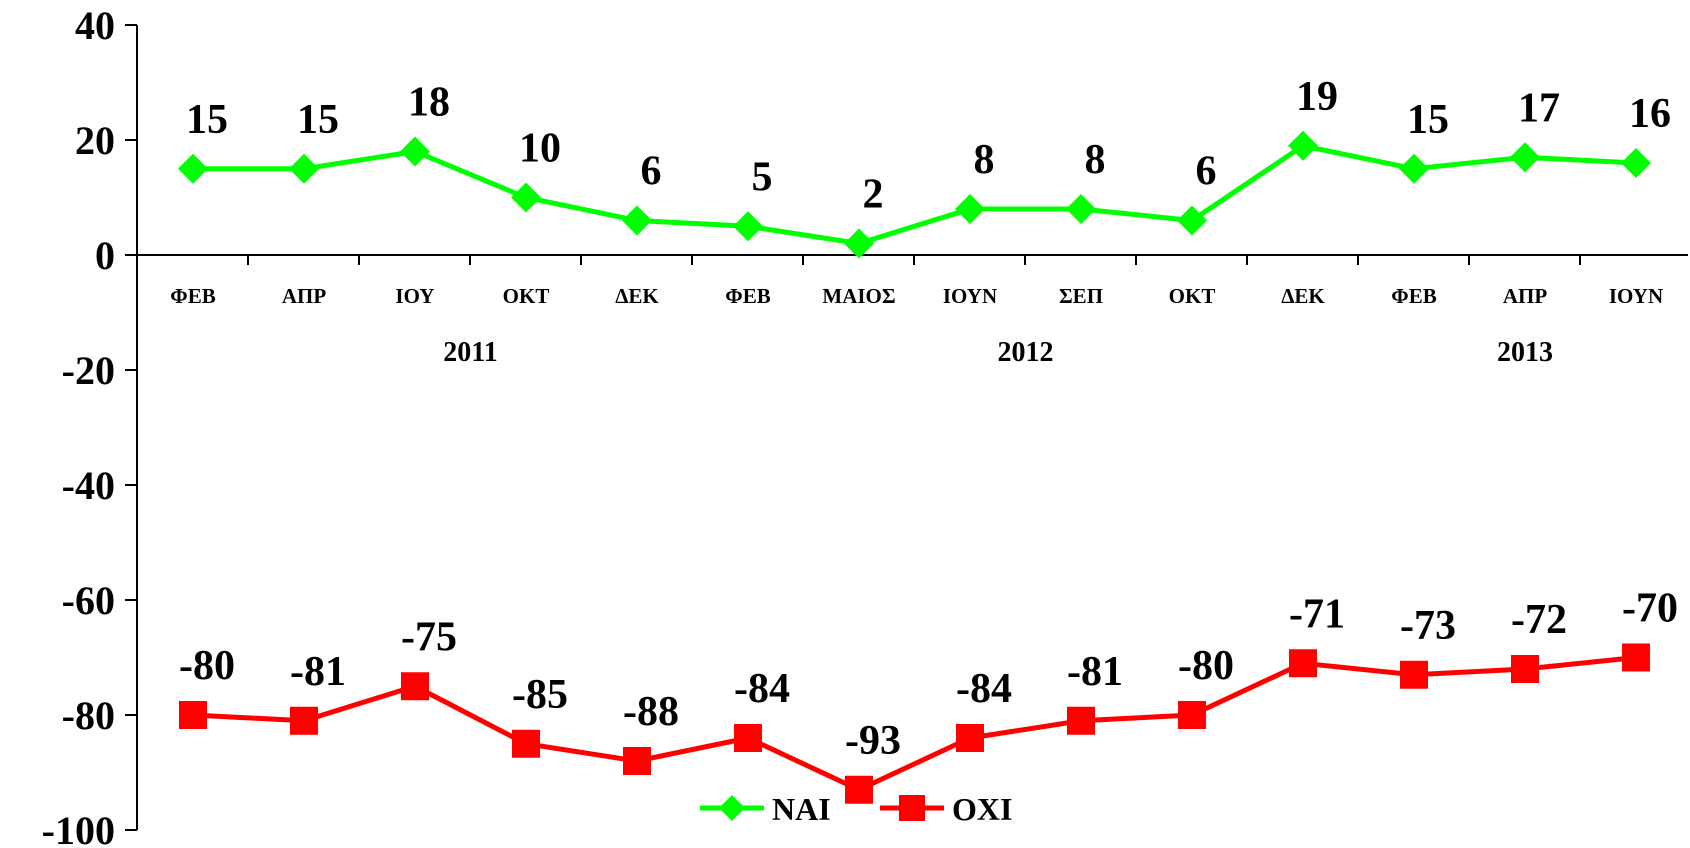  I want to click on data-label: 10, so click(540, 149).